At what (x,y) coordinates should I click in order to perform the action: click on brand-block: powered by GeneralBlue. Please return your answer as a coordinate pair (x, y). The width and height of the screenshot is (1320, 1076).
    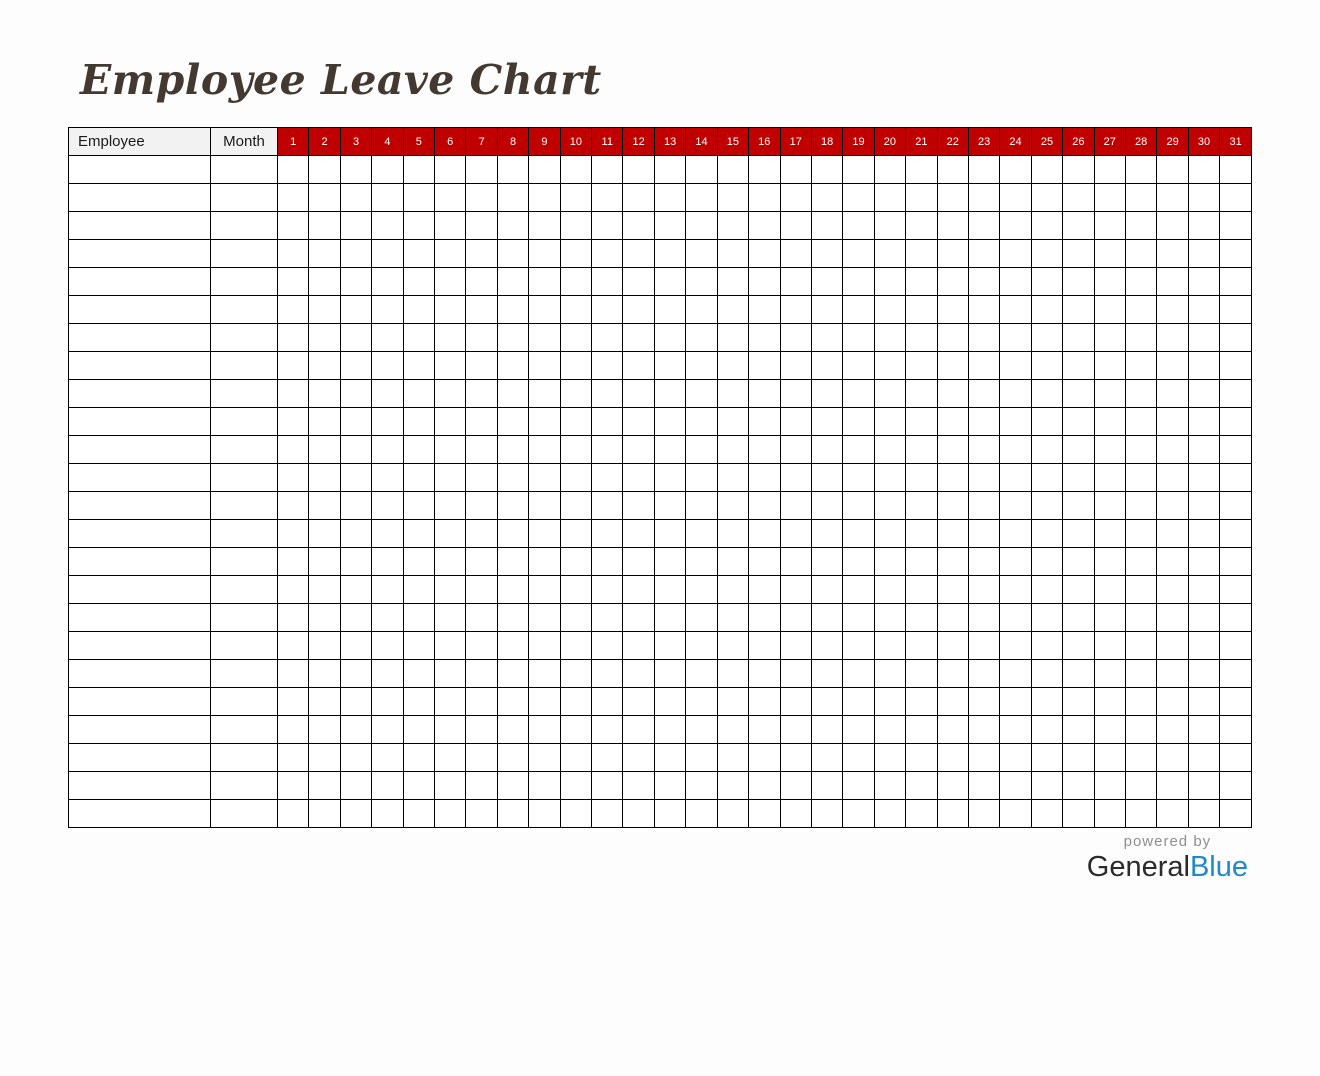
    Looking at the image, I should click on (1169, 859).